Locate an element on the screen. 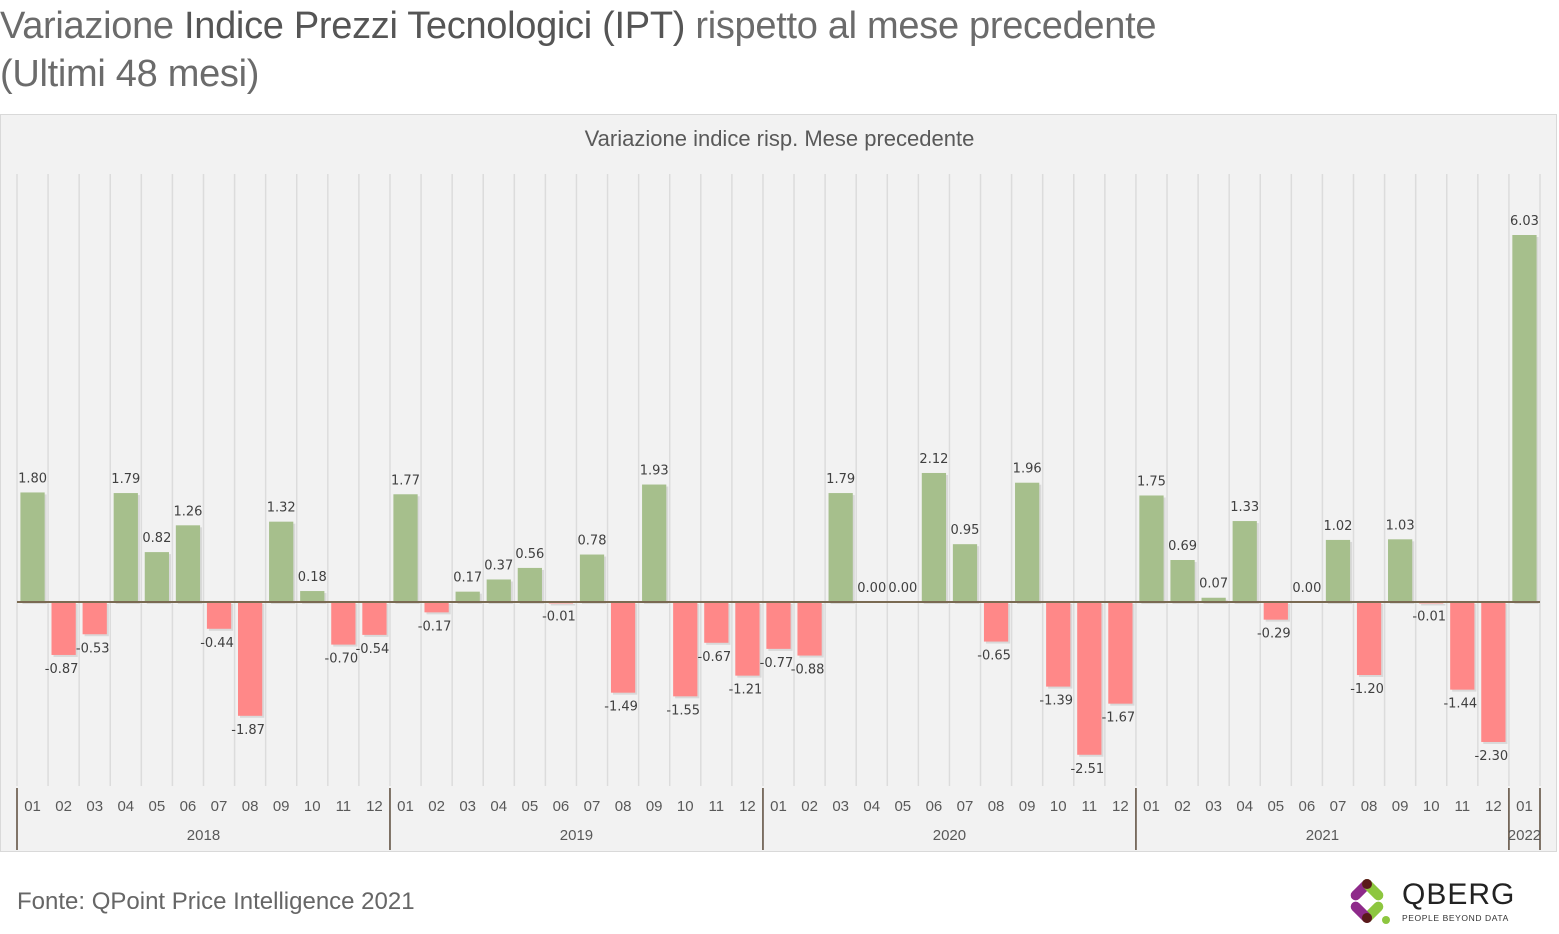 Image resolution: width=1559 pixels, height=934 pixels. data-label: 0.78 is located at coordinates (592, 541).